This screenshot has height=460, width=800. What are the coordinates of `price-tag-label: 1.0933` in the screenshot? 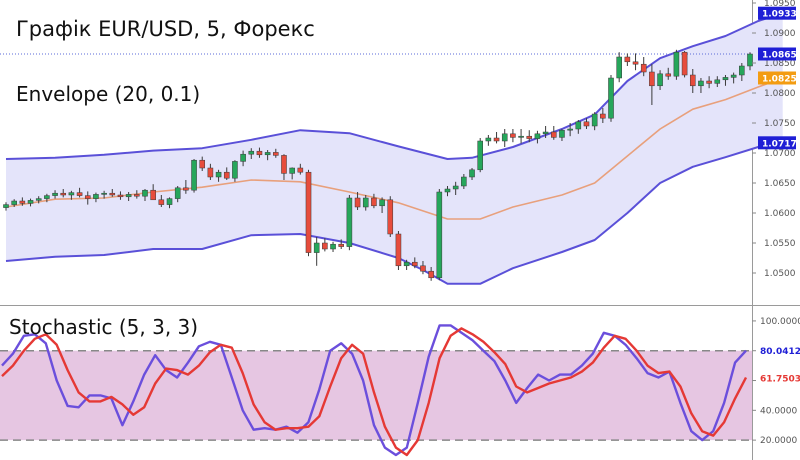 It's located at (779, 15).